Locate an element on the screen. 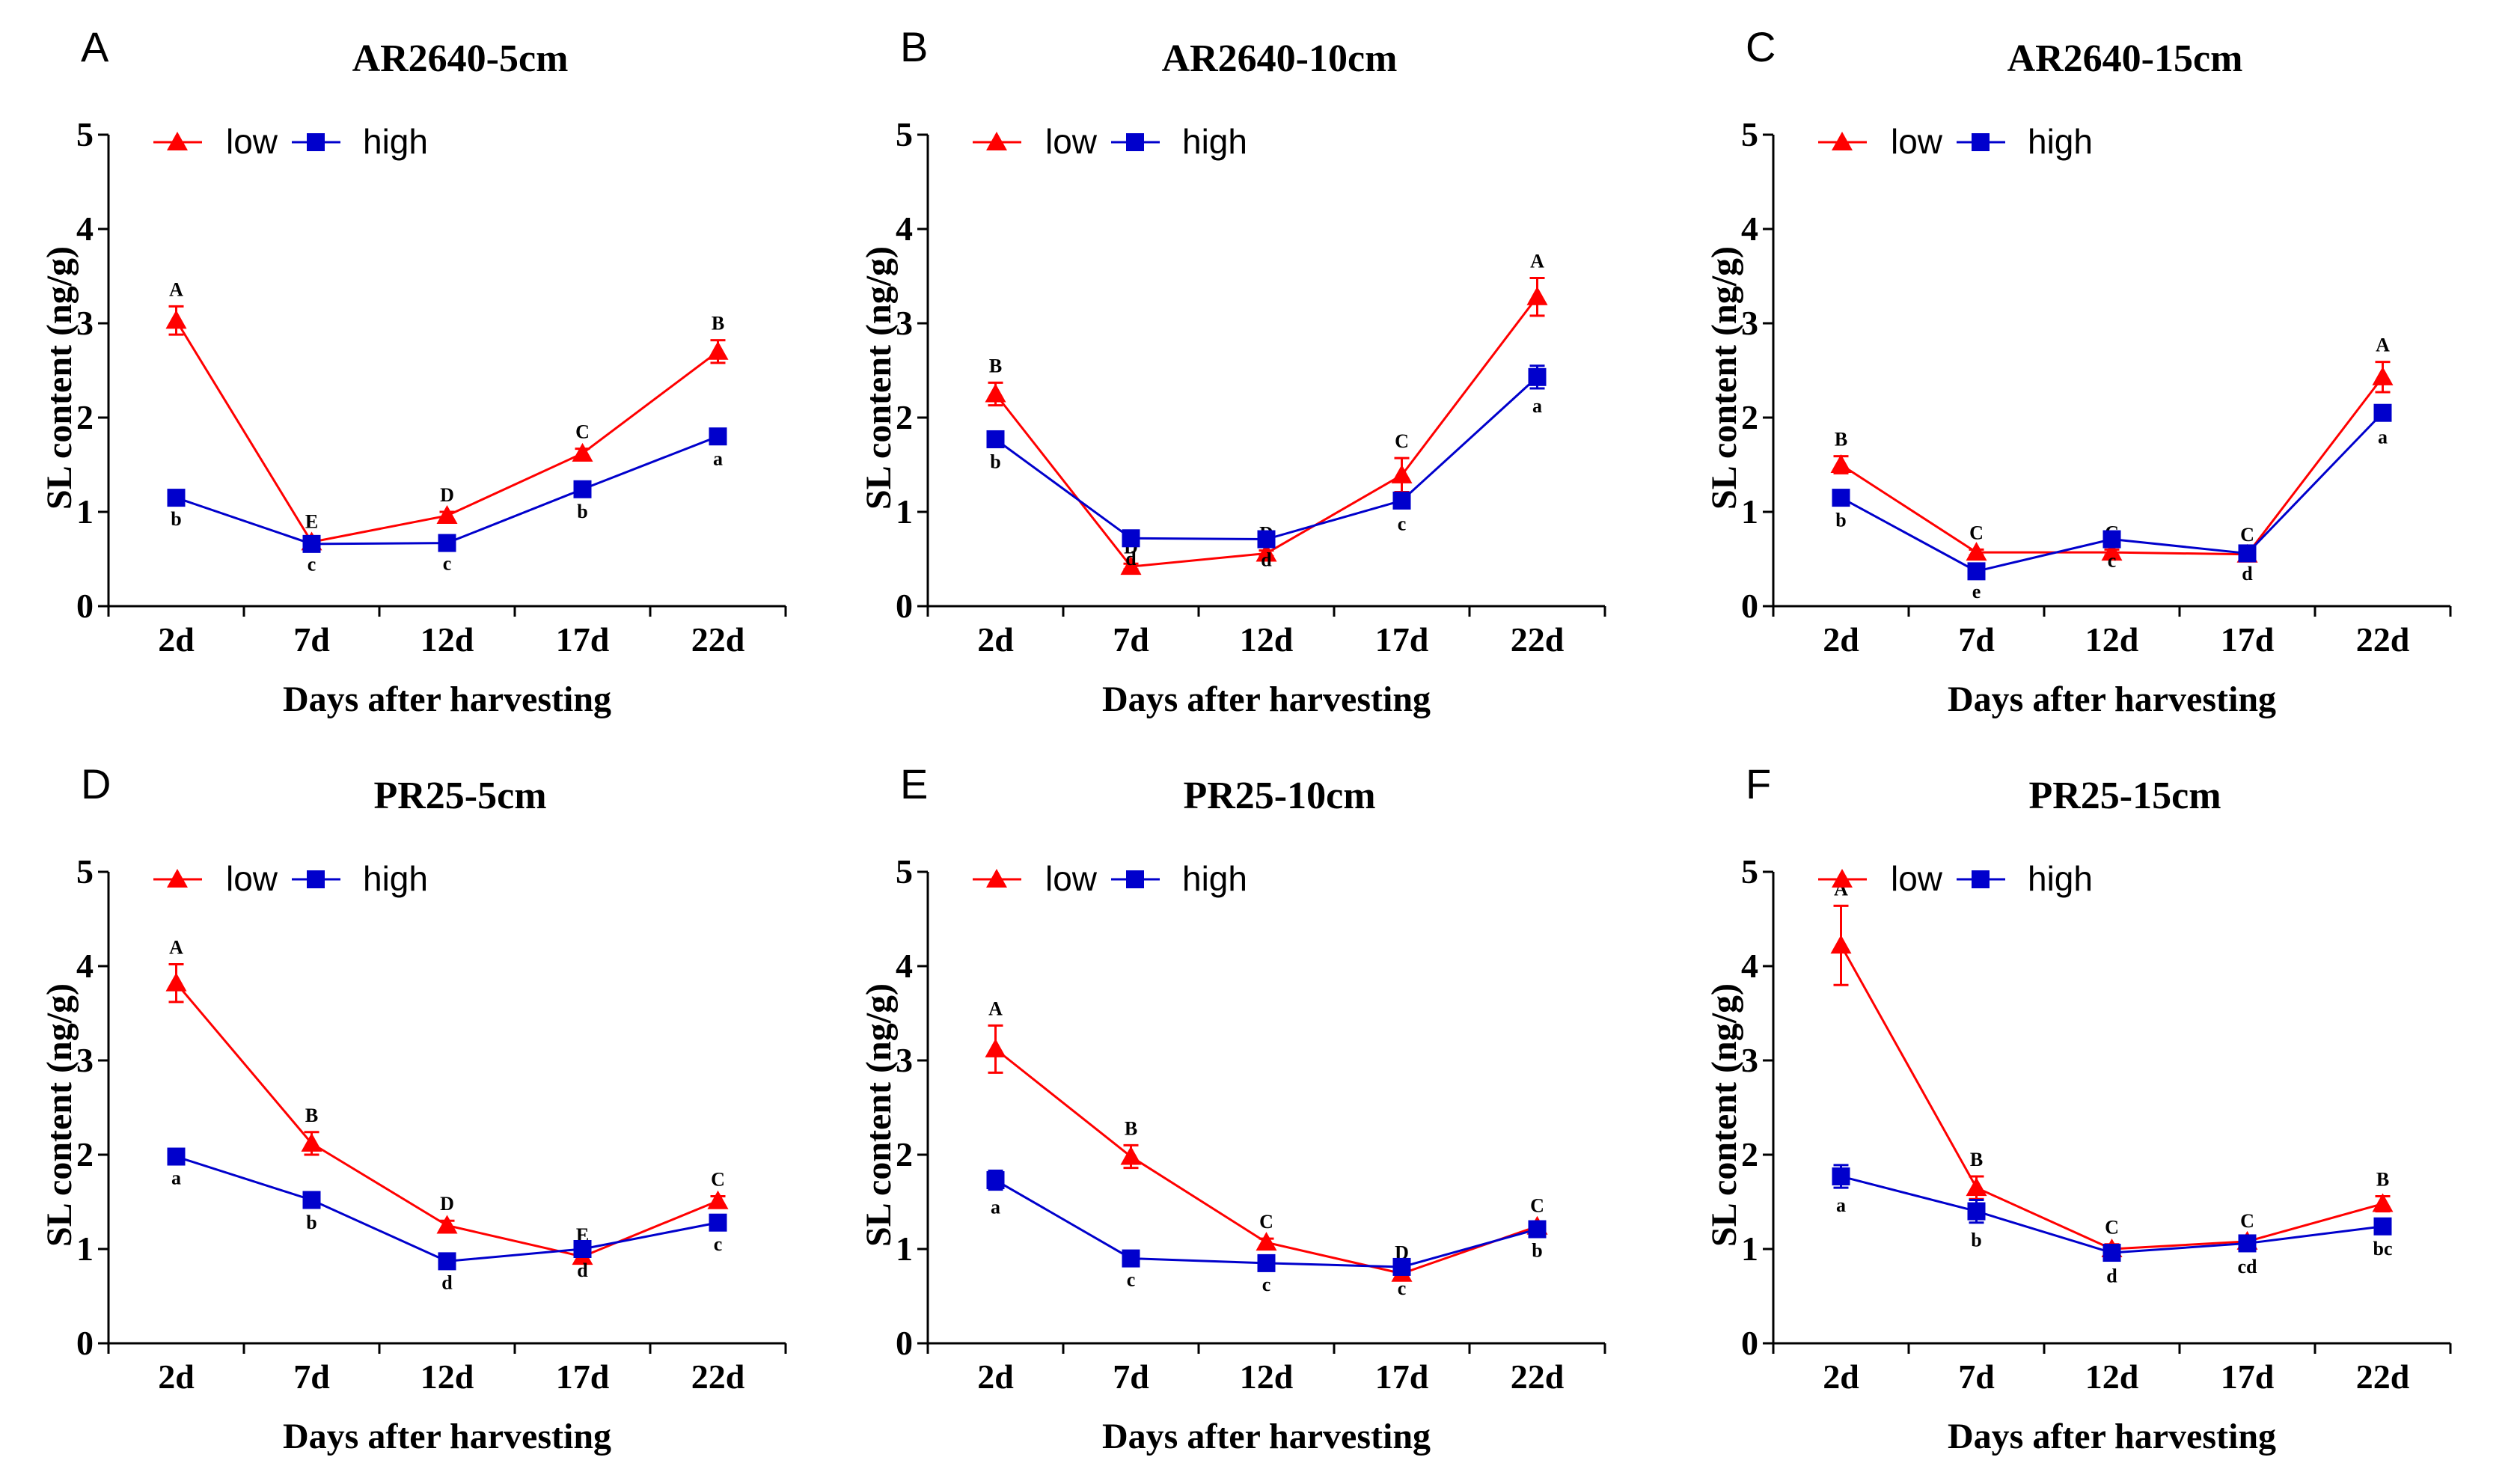  chart-title: AR2640-15cm is located at coordinates (2125, 58).